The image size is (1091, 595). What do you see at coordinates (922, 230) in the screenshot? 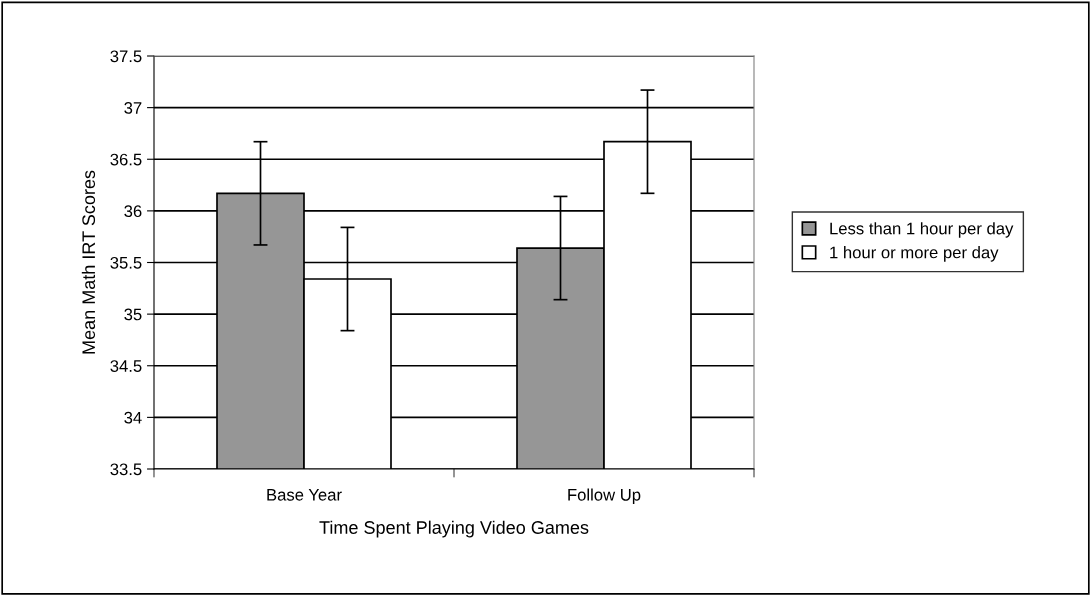
I see `legend-label: Less than 1 hour per day` at bounding box center [922, 230].